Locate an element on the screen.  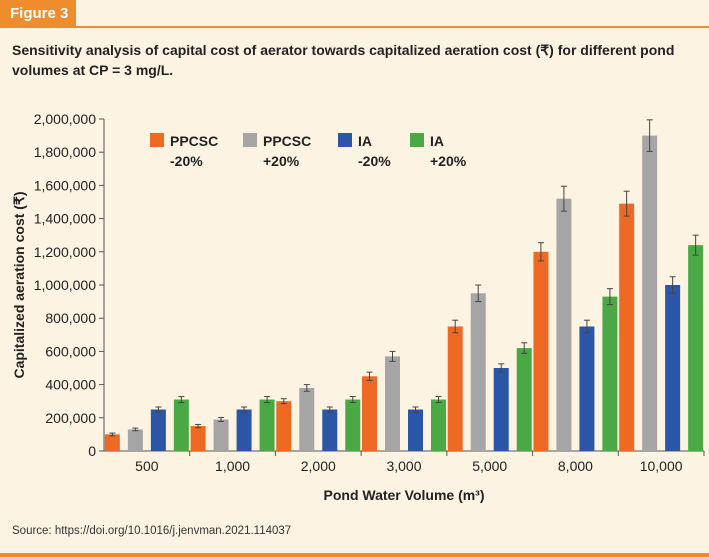
y-axis-title: Capitalized aeration cost (₹) is located at coordinates (19, 284).